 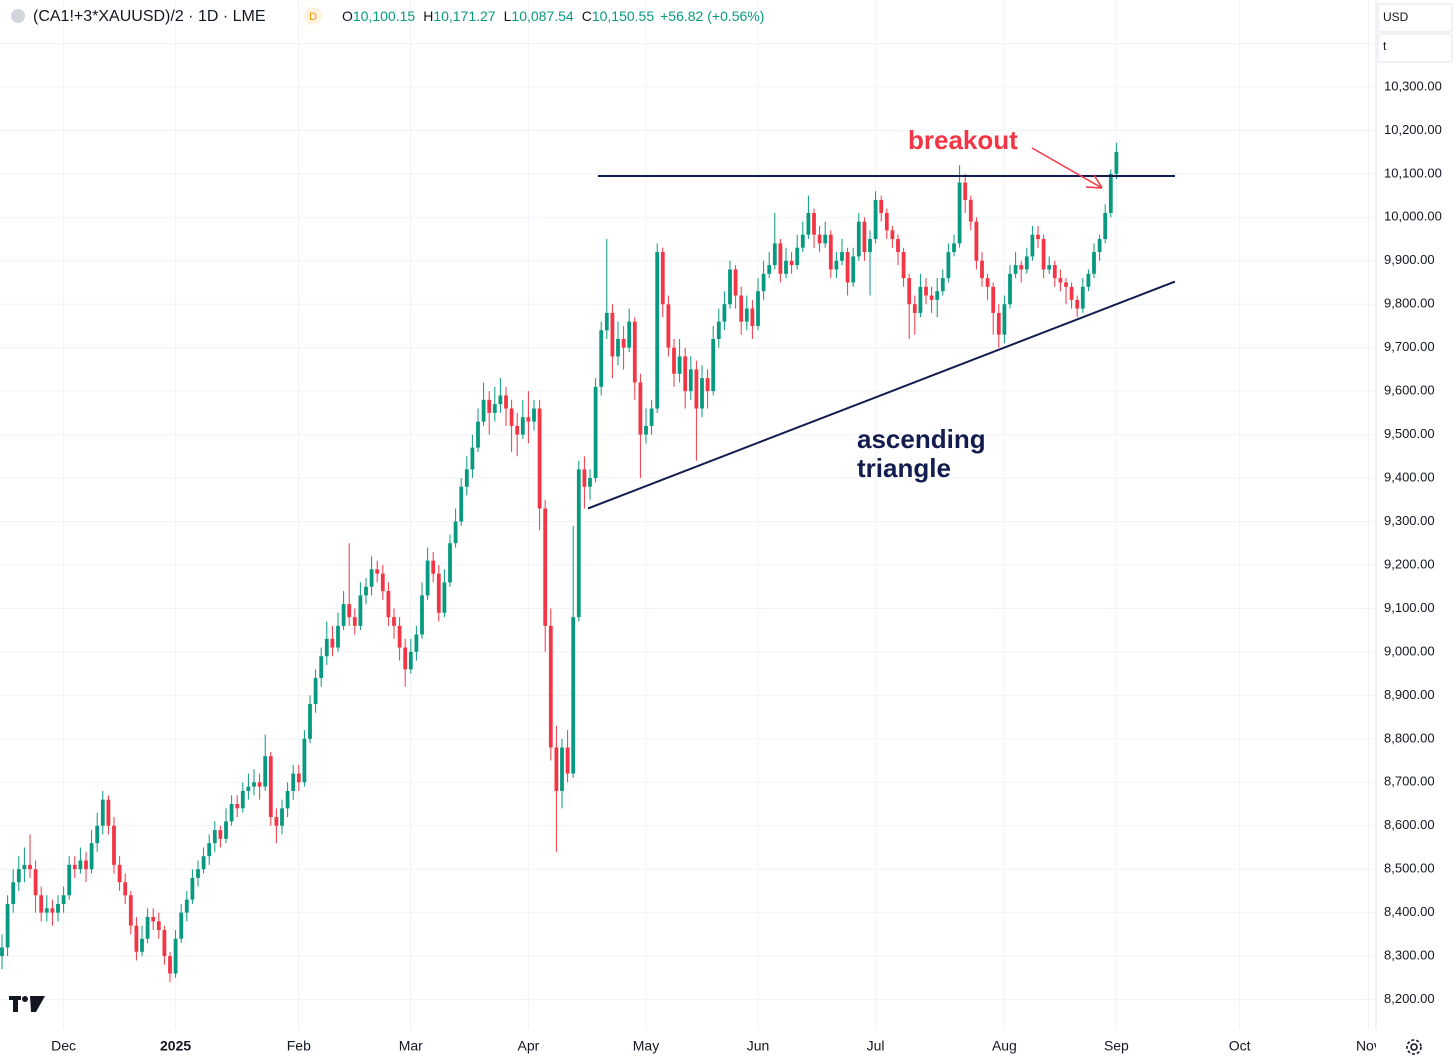 I want to click on support-line, so click(x=881, y=395).